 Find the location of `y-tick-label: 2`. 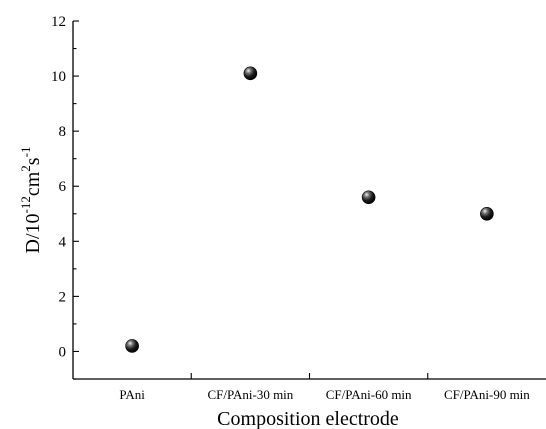

y-tick-label: 2 is located at coordinates (63, 297).